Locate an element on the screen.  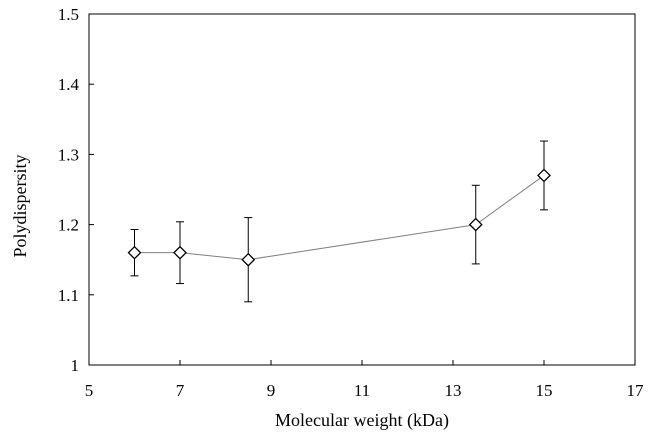
y-tick-label: 1.1 is located at coordinates (68, 295).